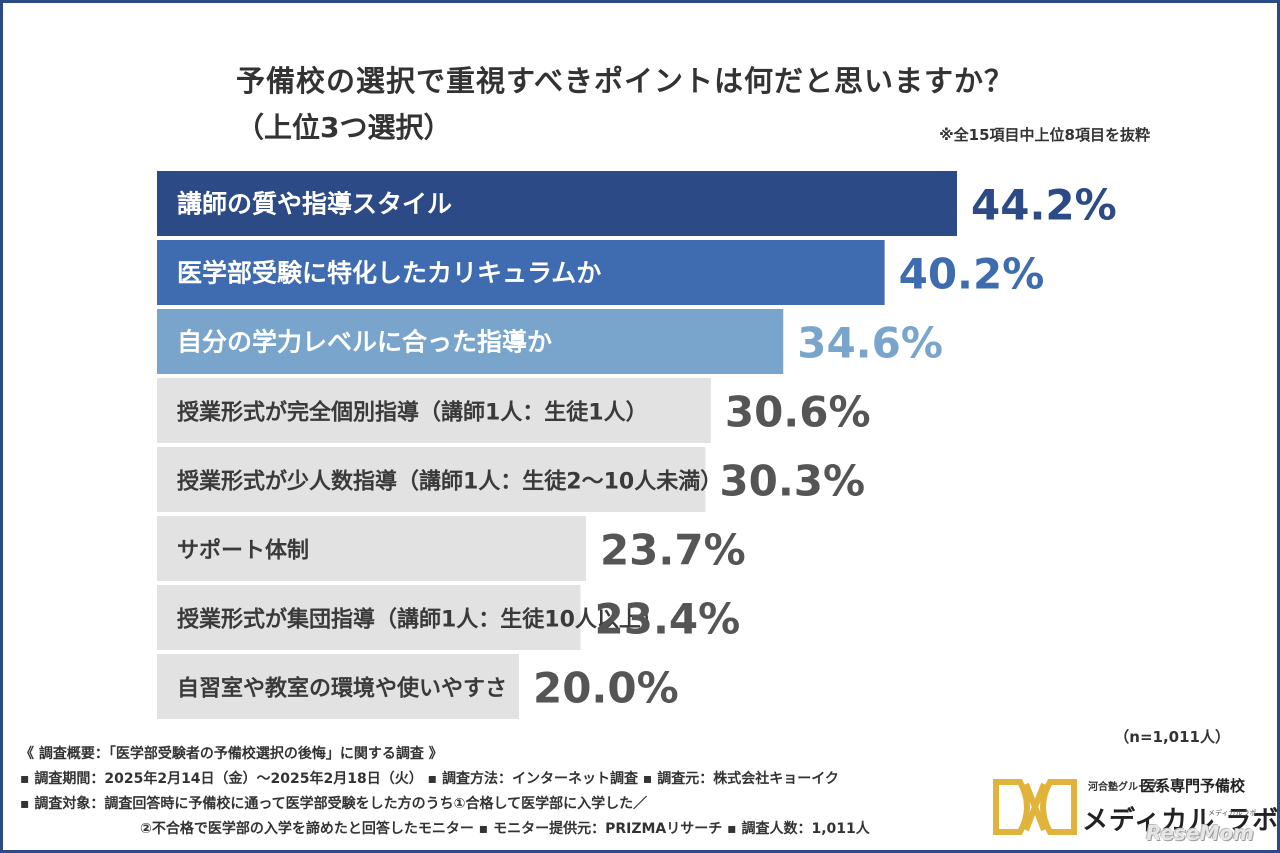 This screenshot has width=1280, height=853. I want to click on value-label-7: 23.4%, so click(668, 619).